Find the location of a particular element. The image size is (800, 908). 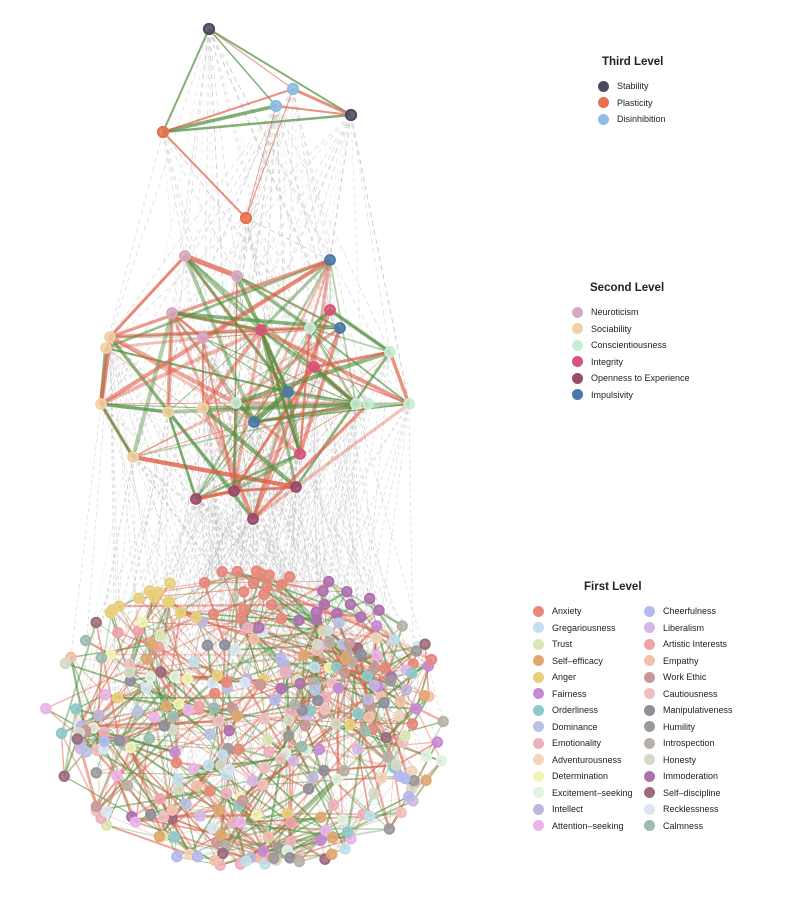

legend-item: Intellect is located at coordinates (588, 809).